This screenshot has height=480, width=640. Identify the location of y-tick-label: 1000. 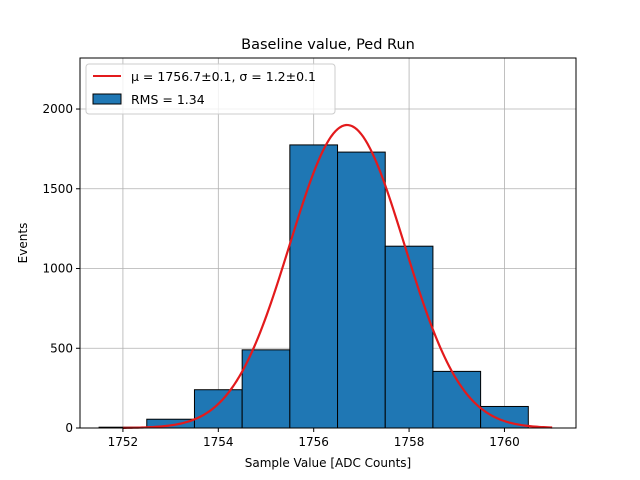
(57, 269).